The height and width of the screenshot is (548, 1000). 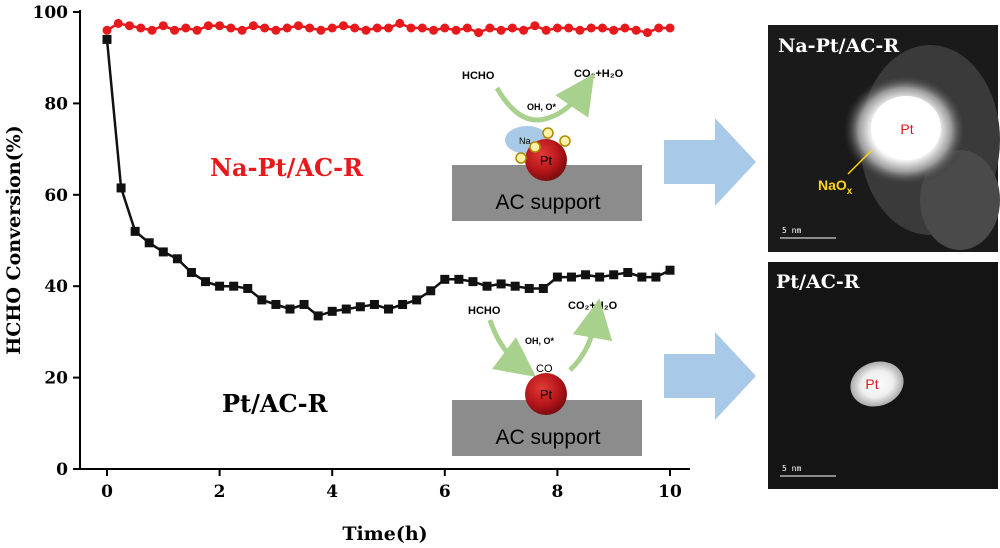 I want to click on y-tick-label: 0, so click(x=62, y=470).